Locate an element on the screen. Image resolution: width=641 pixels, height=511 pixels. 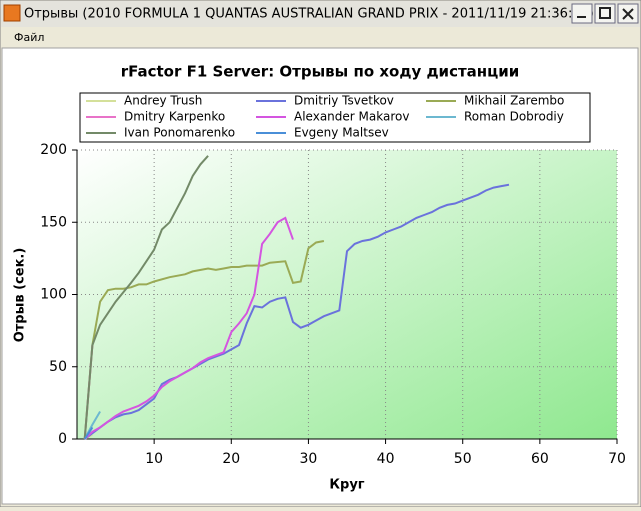
legend-label: Evgeny Maltsev is located at coordinates (341, 133).